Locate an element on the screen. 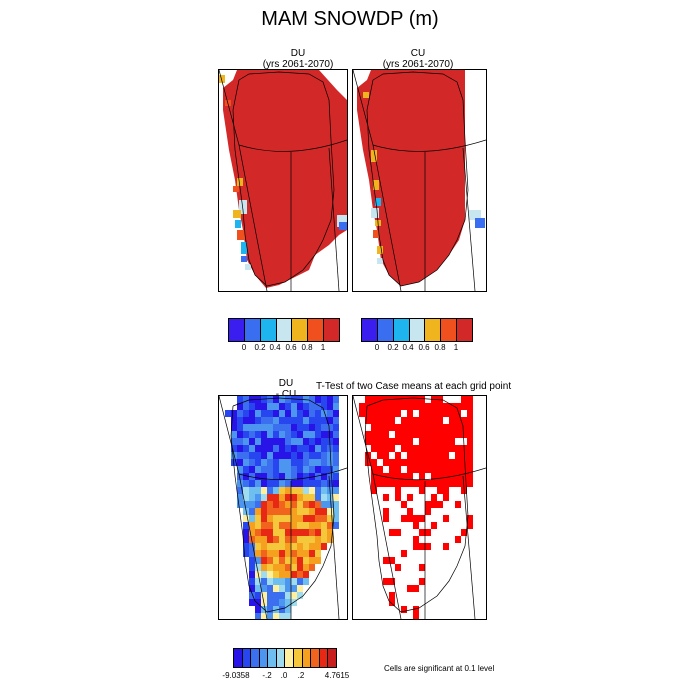  diff-graticule is located at coordinates (253, 546).